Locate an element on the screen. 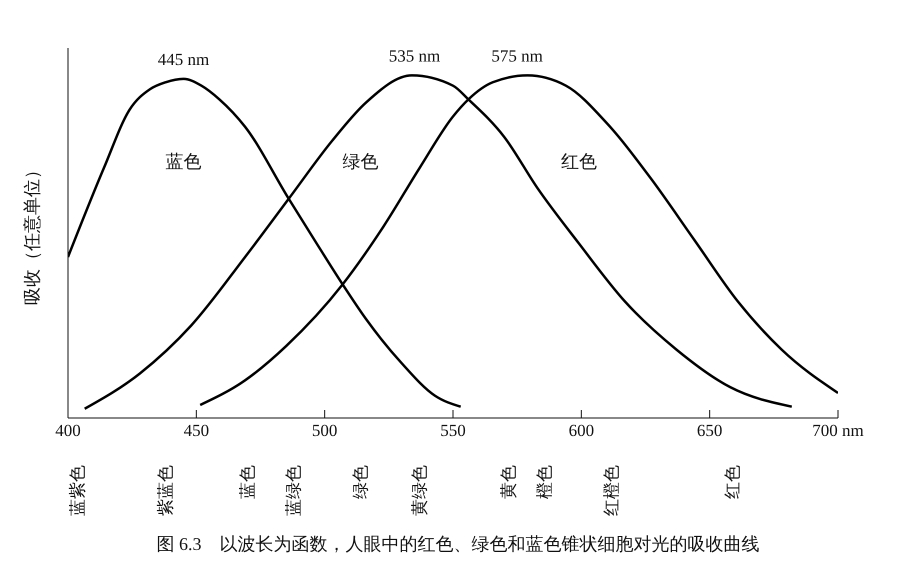 The height and width of the screenshot is (582, 920). caption: 图 6.3 以波长为函数，人眼中的红色、绿色和蓝色锥状细胞对光的吸收曲线 is located at coordinates (458, 544).